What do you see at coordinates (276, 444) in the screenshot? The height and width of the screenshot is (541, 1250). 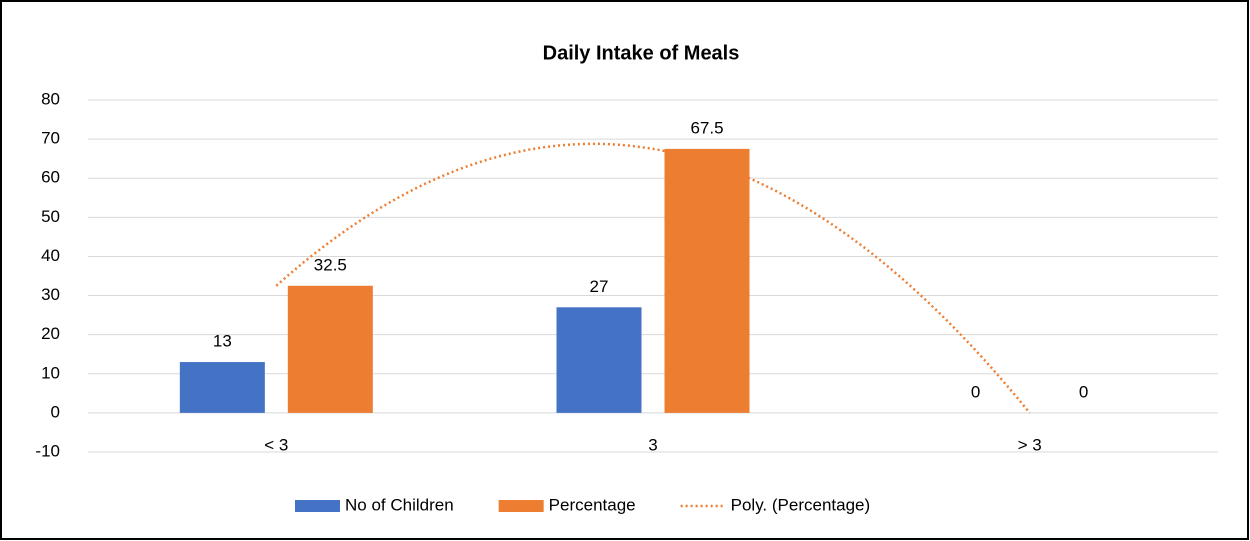 I see `x-tick-label: < 3` at bounding box center [276, 444].